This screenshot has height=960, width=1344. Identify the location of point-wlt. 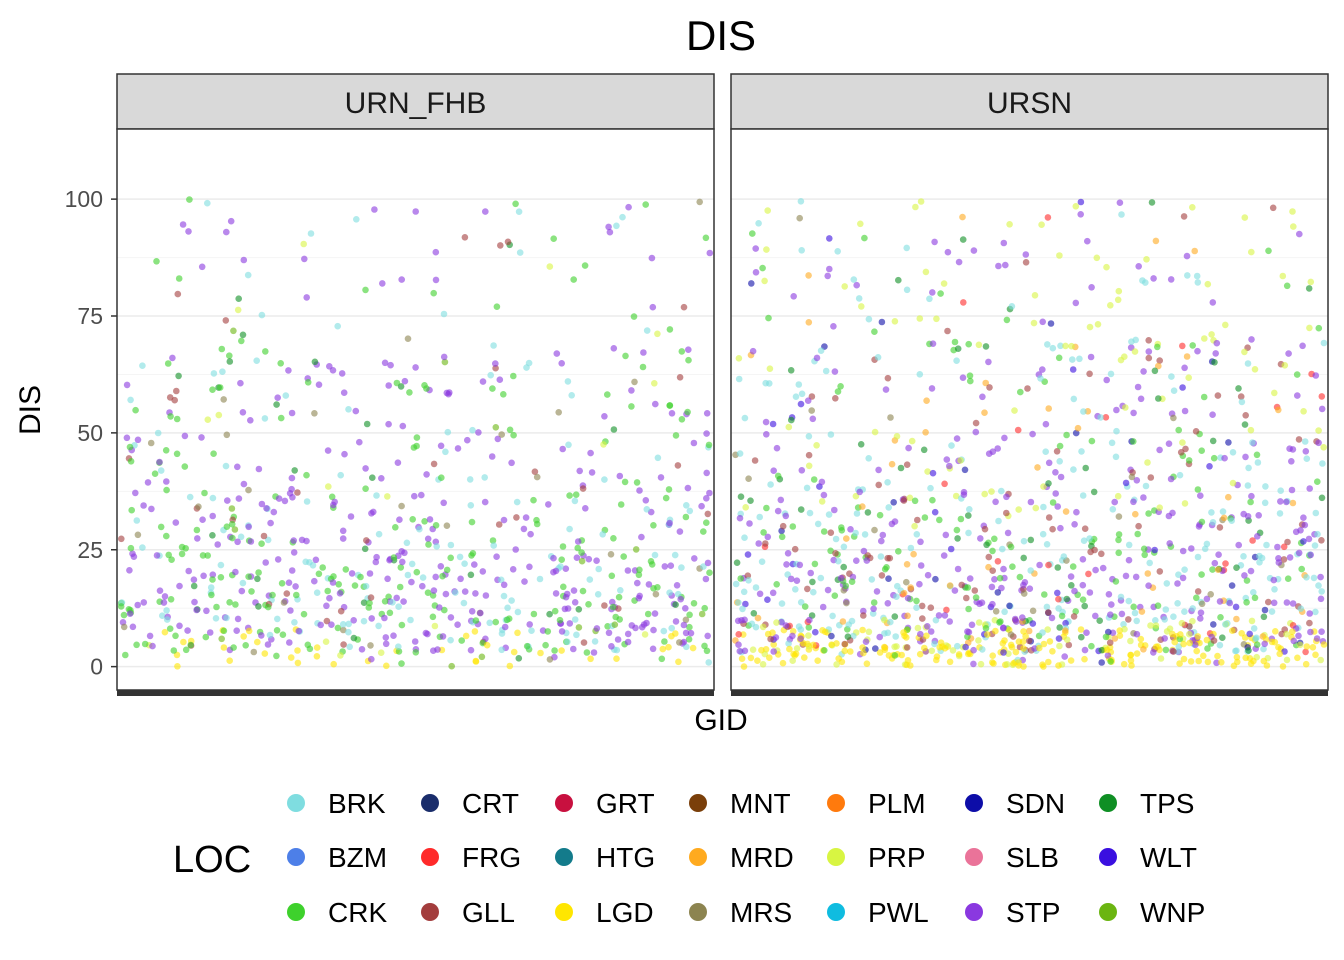
(1303, 541).